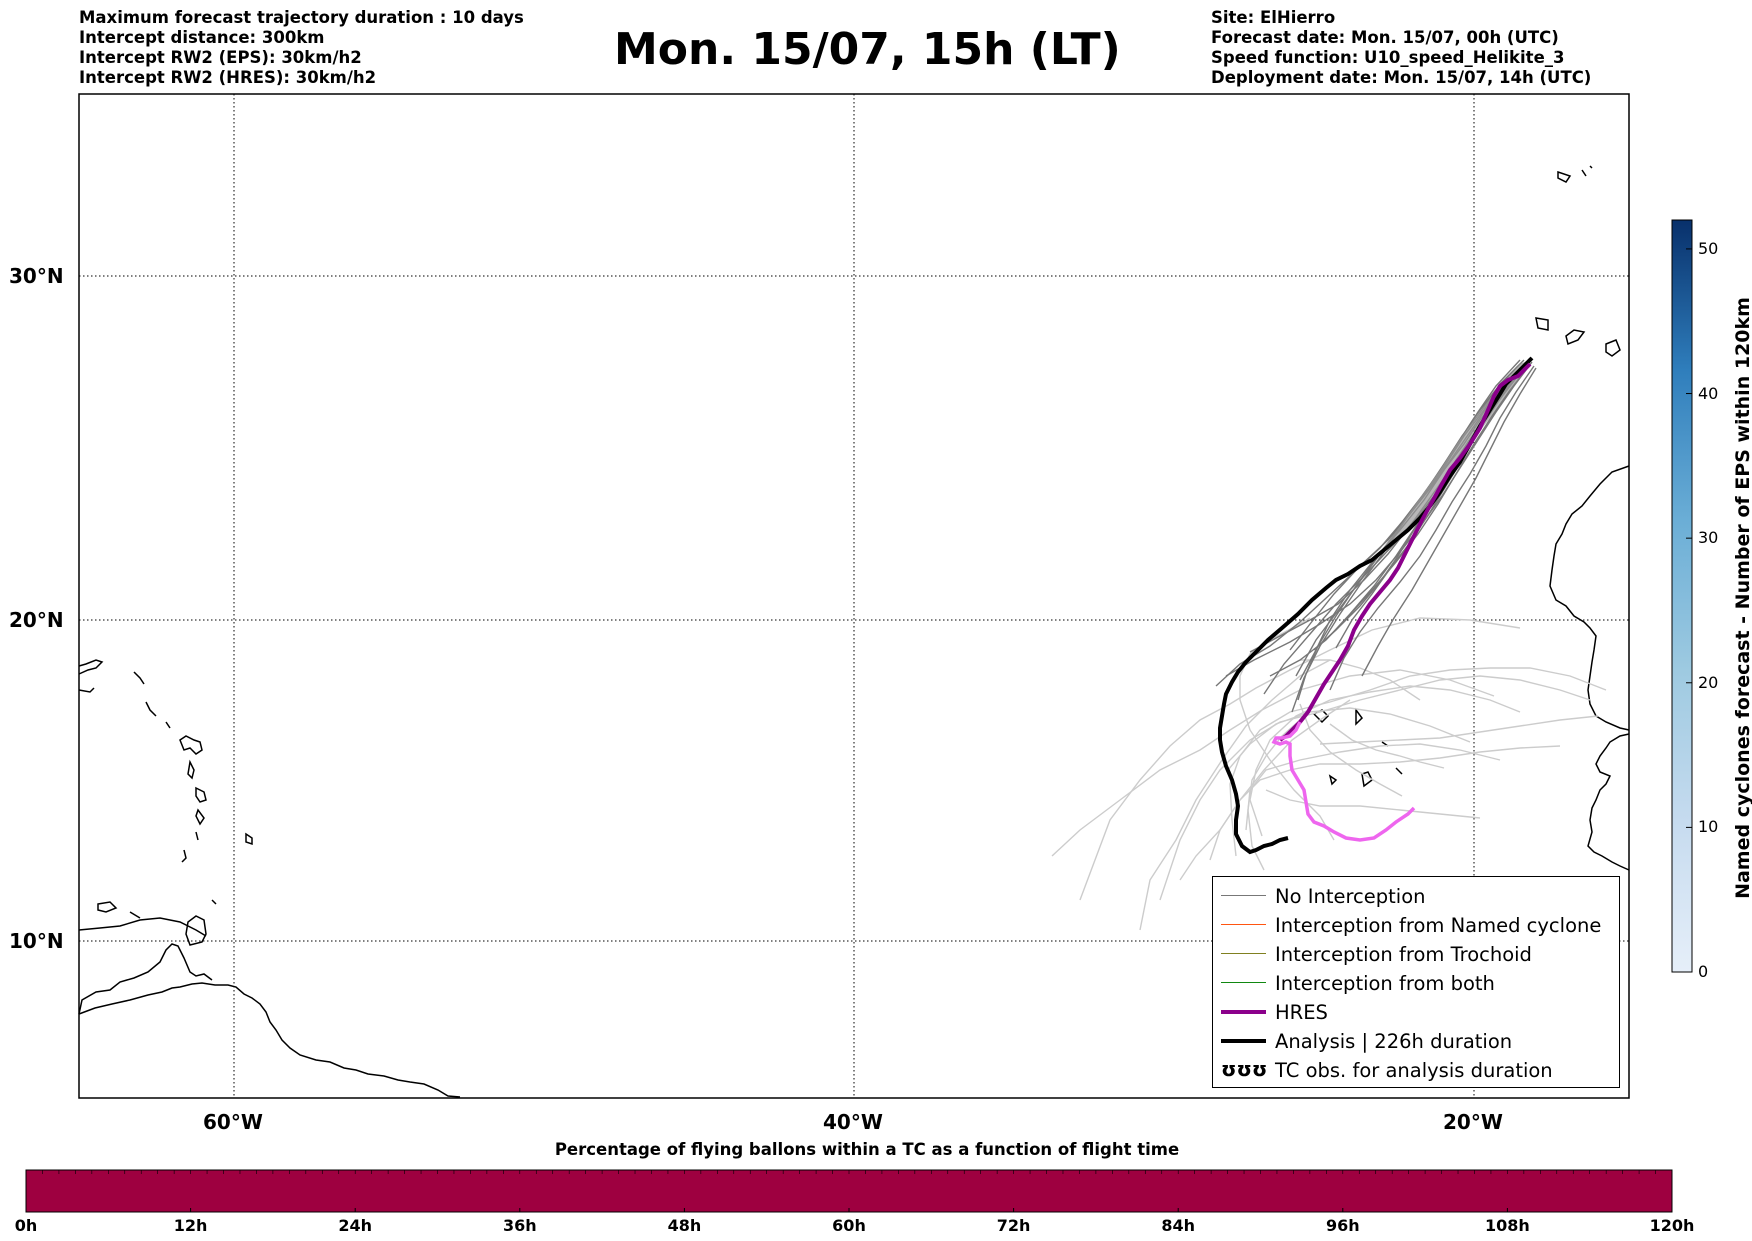 The width and height of the screenshot is (1752, 1241). I want to click on colorbar-tick-label: 40, so click(1708, 393).